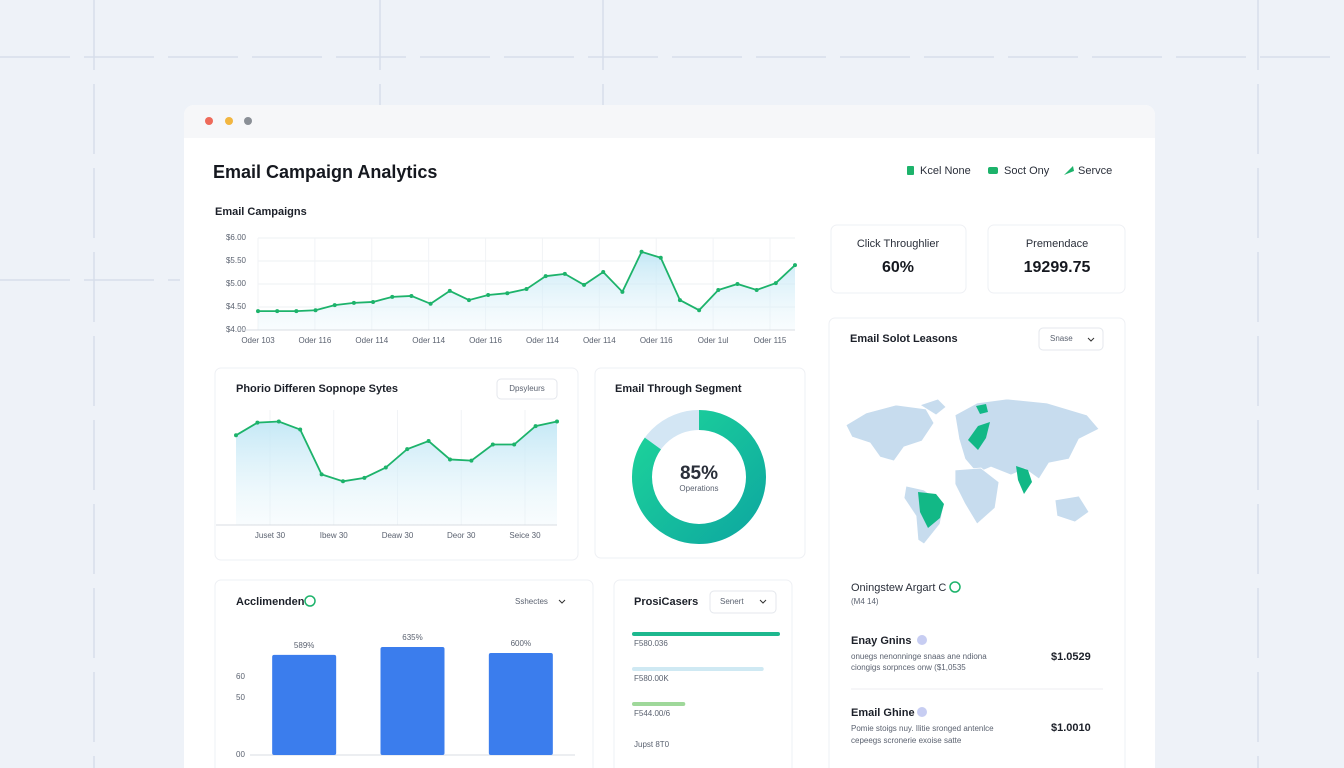 The width and height of the screenshot is (1344, 768). What do you see at coordinates (240, 697) in the screenshot?
I see `y-label: 50` at bounding box center [240, 697].